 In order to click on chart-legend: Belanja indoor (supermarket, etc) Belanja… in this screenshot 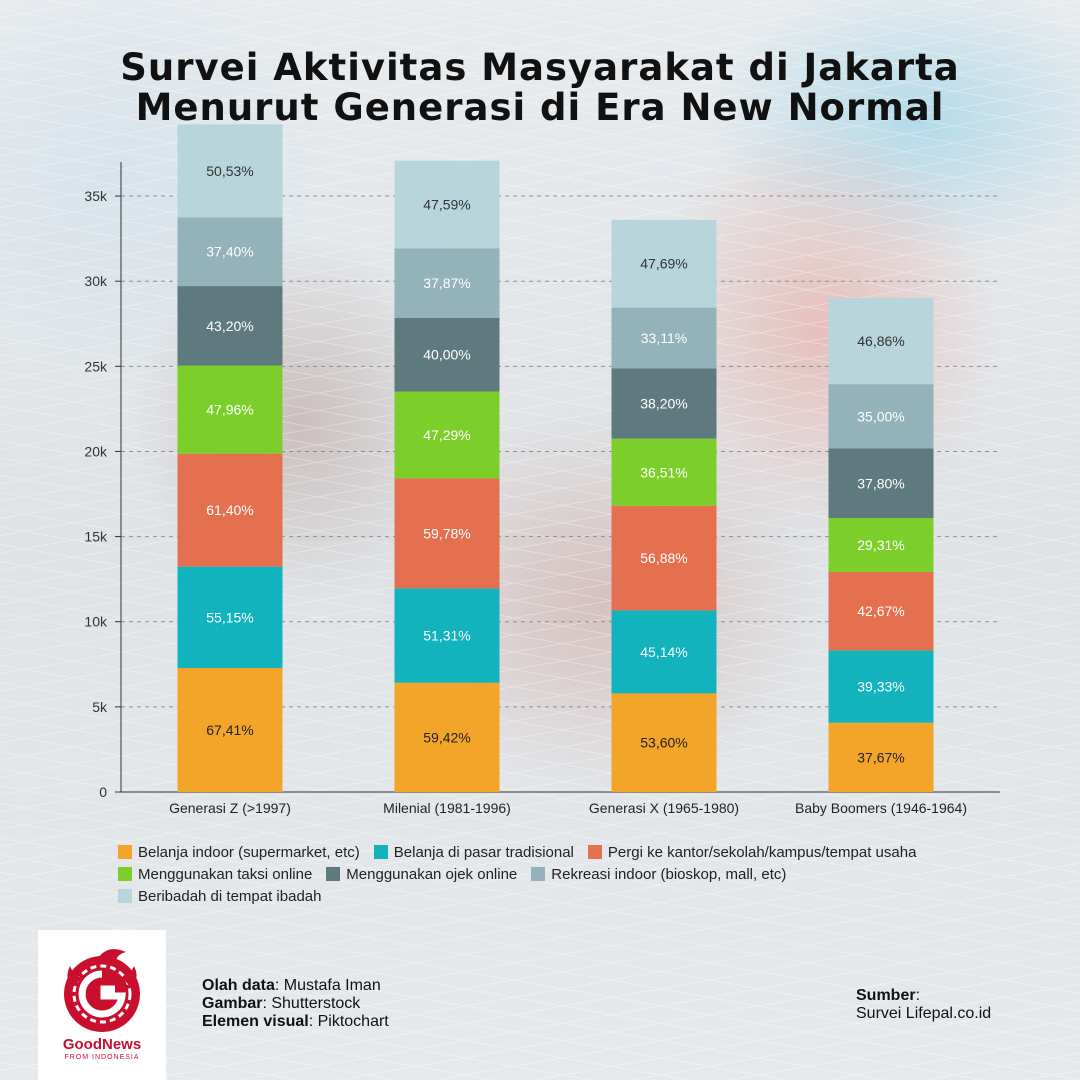, I will do `click(548, 875)`.